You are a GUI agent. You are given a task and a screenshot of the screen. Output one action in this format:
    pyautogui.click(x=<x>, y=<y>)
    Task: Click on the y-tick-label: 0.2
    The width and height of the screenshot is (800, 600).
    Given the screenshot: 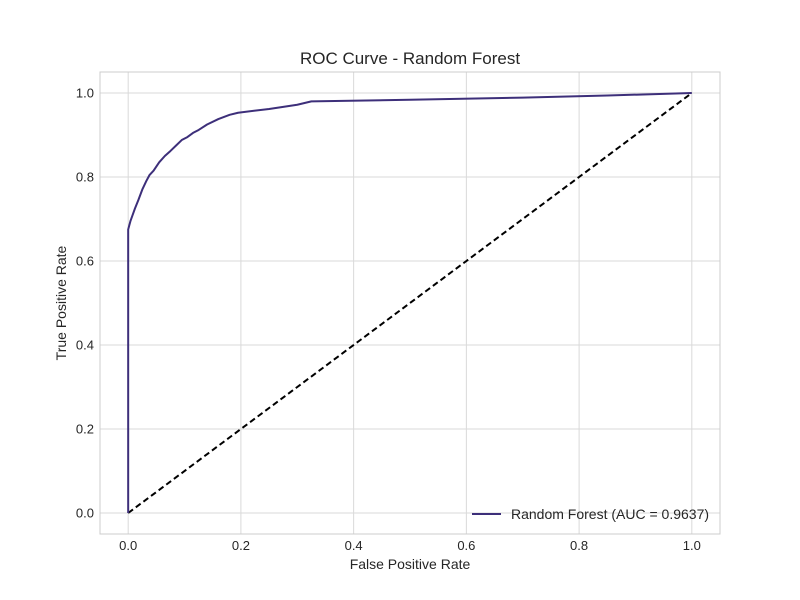 What is the action you would take?
    pyautogui.click(x=85, y=429)
    